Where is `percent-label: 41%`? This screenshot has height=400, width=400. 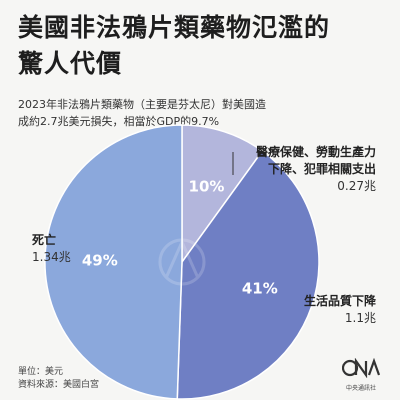 percent-label: 41% is located at coordinates (260, 289).